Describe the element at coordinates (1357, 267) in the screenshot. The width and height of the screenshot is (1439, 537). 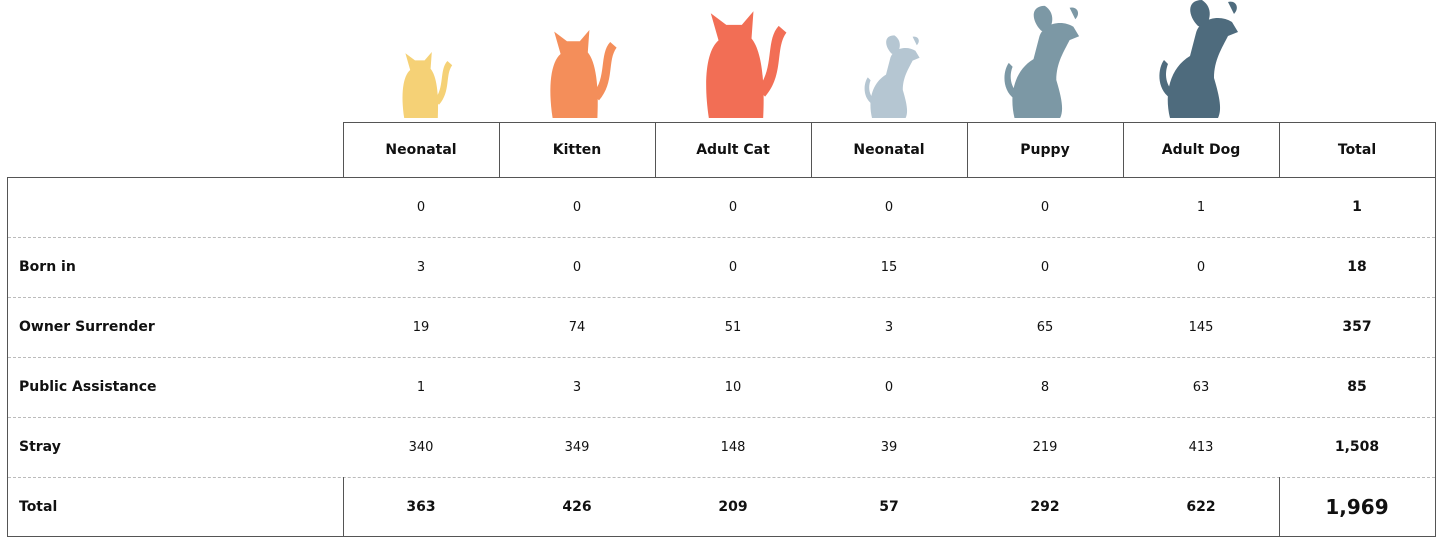
I see `cell: 18` at that location.